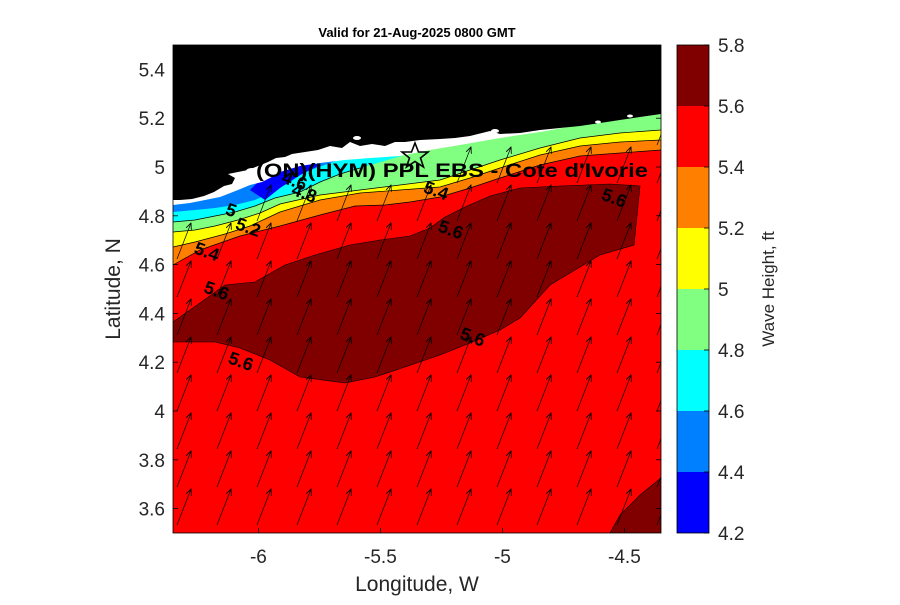 This screenshot has width=900, height=605. I want to click on site-star-icon, so click(415, 154).